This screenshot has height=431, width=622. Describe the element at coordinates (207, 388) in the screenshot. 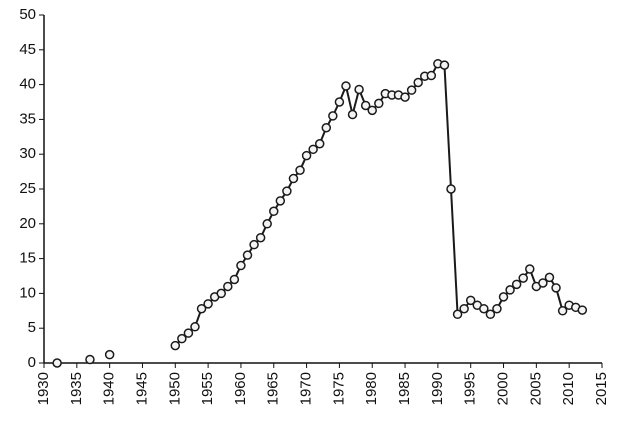

I see `x-tick-label: 1955` at that location.